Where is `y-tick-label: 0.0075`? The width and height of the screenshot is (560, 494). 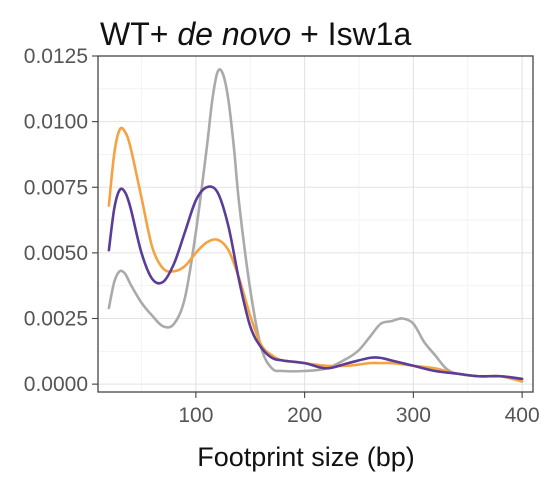
y-tick-label: 0.0075 is located at coordinates (56, 187).